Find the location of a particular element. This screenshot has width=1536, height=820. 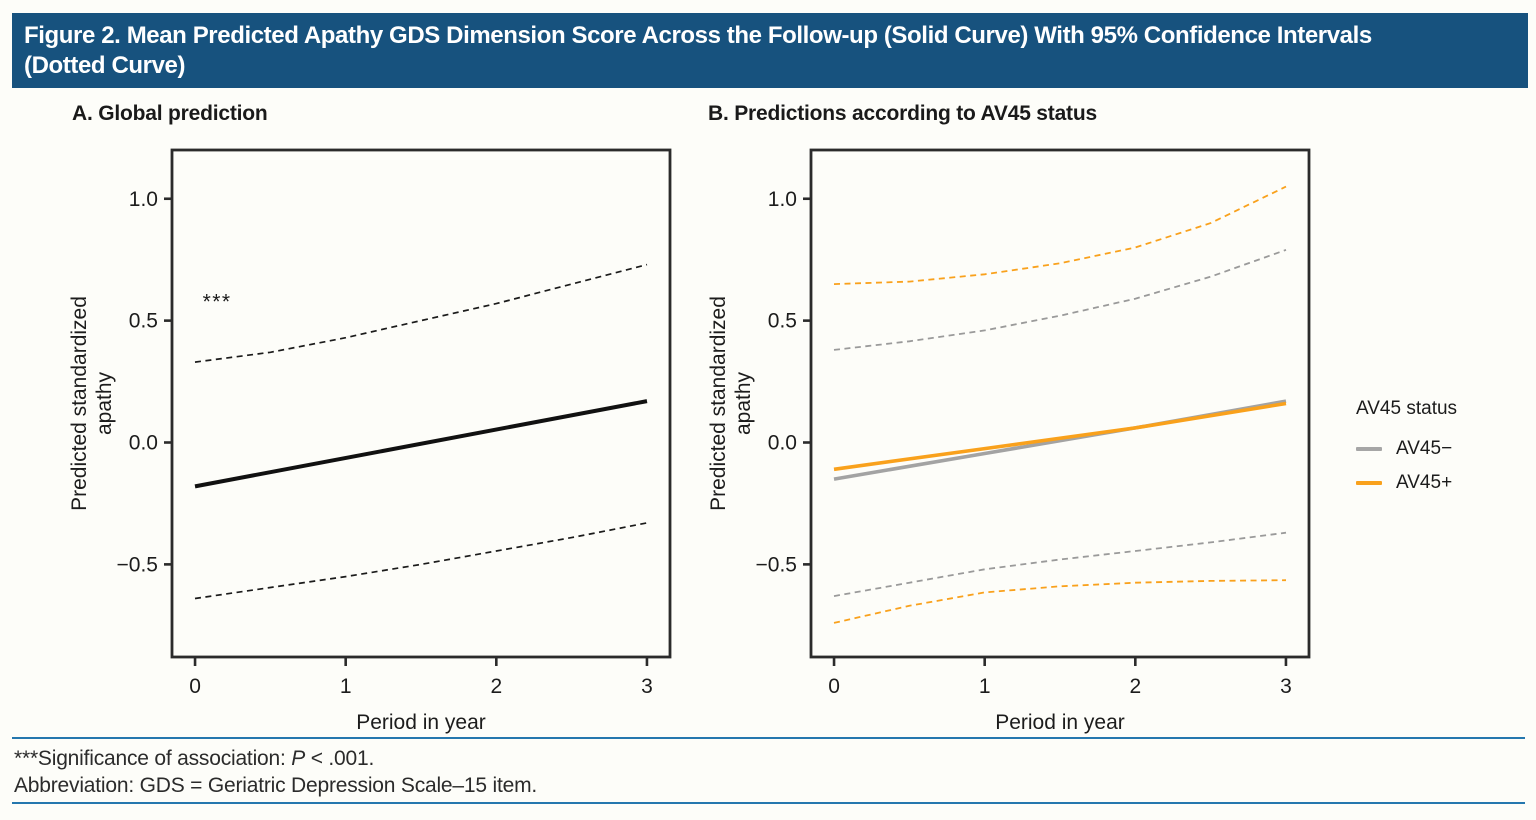

legend-label-av45pos: AV45+ is located at coordinates (1424, 482).